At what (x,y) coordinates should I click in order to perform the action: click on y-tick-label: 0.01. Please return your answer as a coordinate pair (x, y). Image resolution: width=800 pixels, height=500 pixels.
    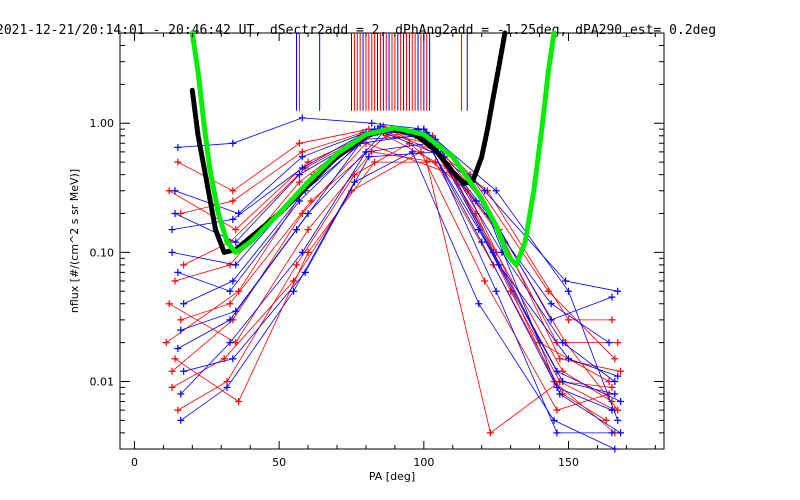
    Looking at the image, I should click on (102, 381).